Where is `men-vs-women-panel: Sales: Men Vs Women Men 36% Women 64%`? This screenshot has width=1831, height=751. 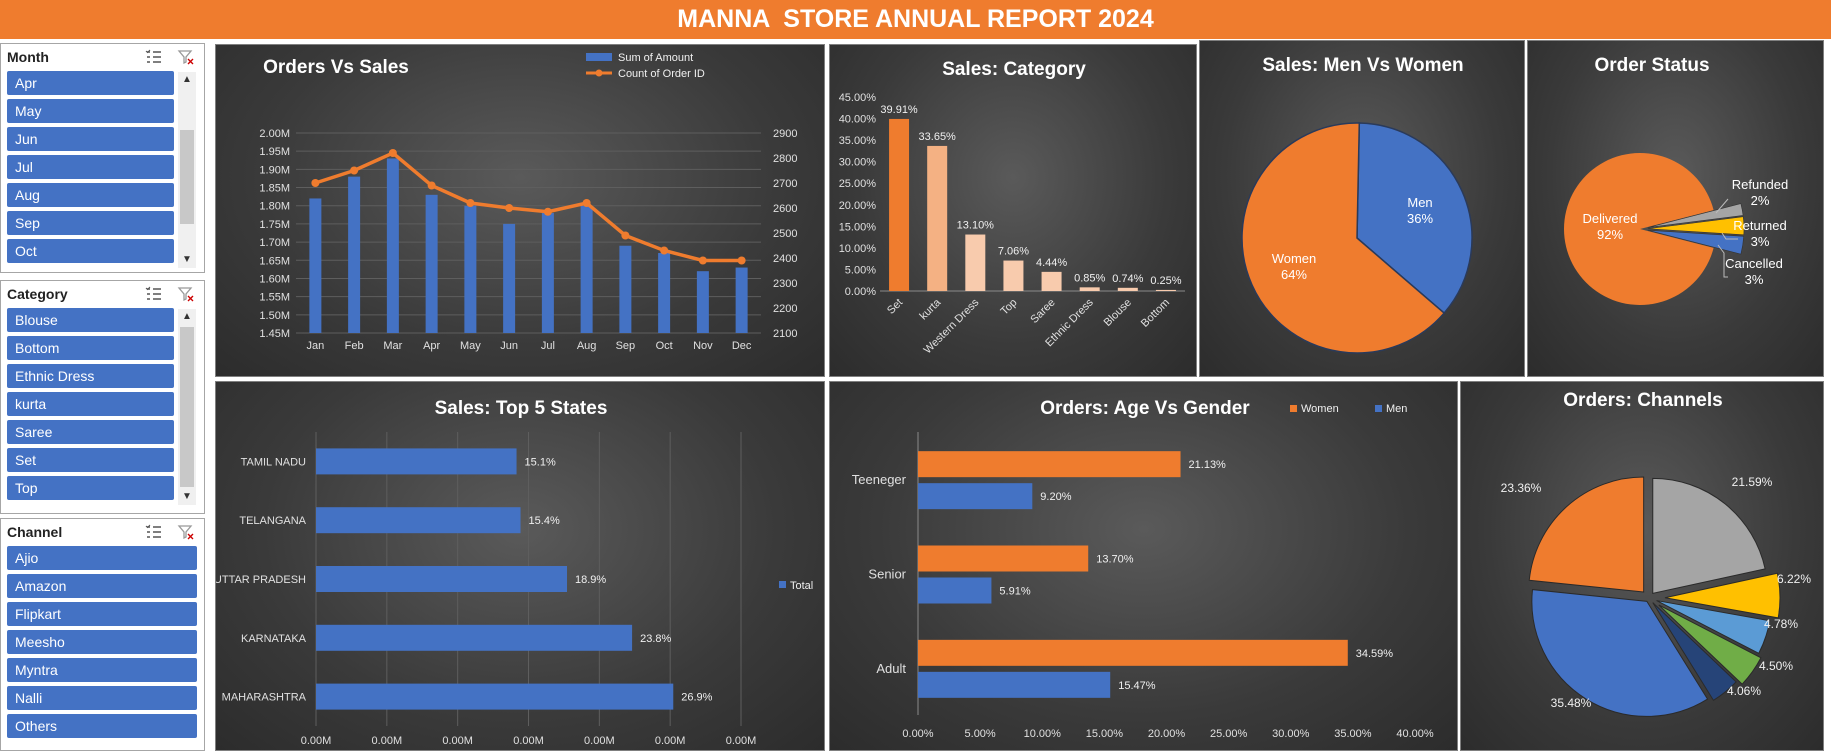 men-vs-women-panel: Sales: Men Vs Women Men 36% Women 64% is located at coordinates (1362, 208).